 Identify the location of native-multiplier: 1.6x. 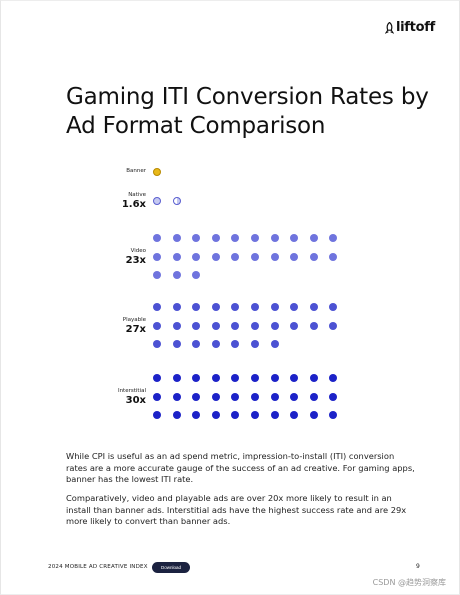
(133, 204).